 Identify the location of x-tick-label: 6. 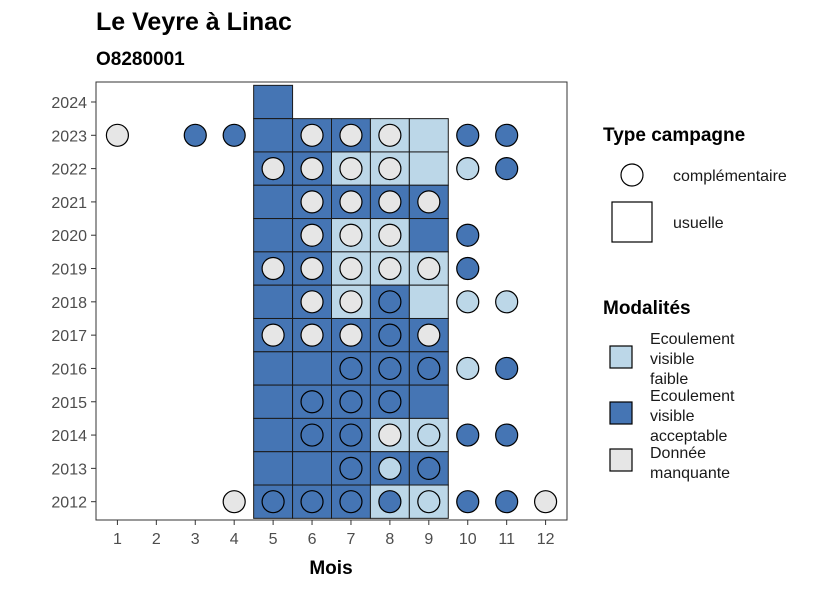
(312, 539).